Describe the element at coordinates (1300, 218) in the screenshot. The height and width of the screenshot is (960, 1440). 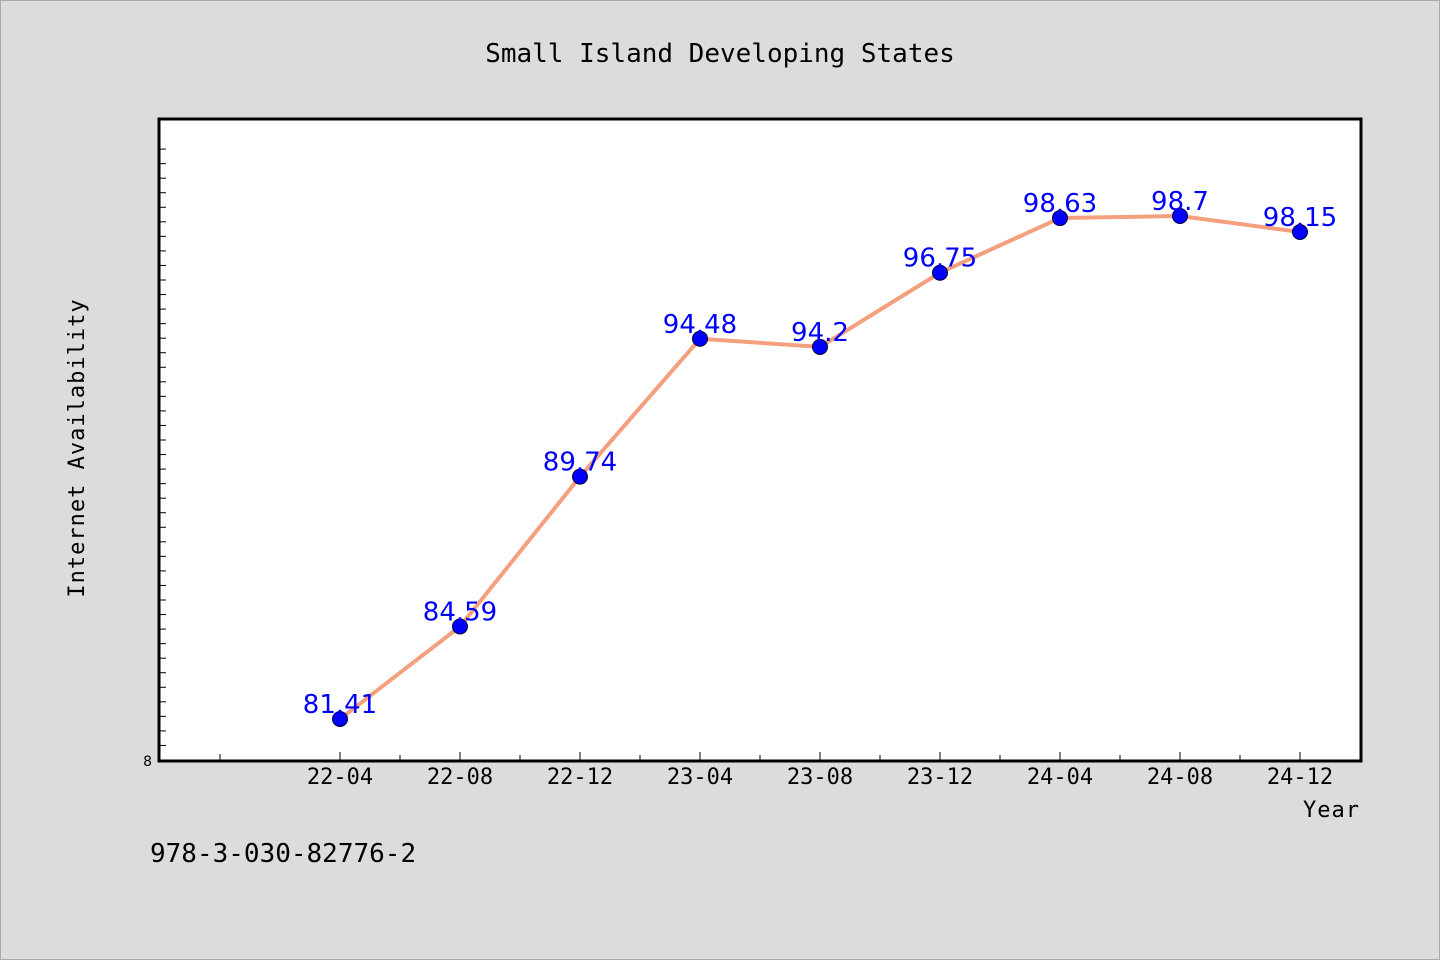
I see `data-label: 98.15` at that location.